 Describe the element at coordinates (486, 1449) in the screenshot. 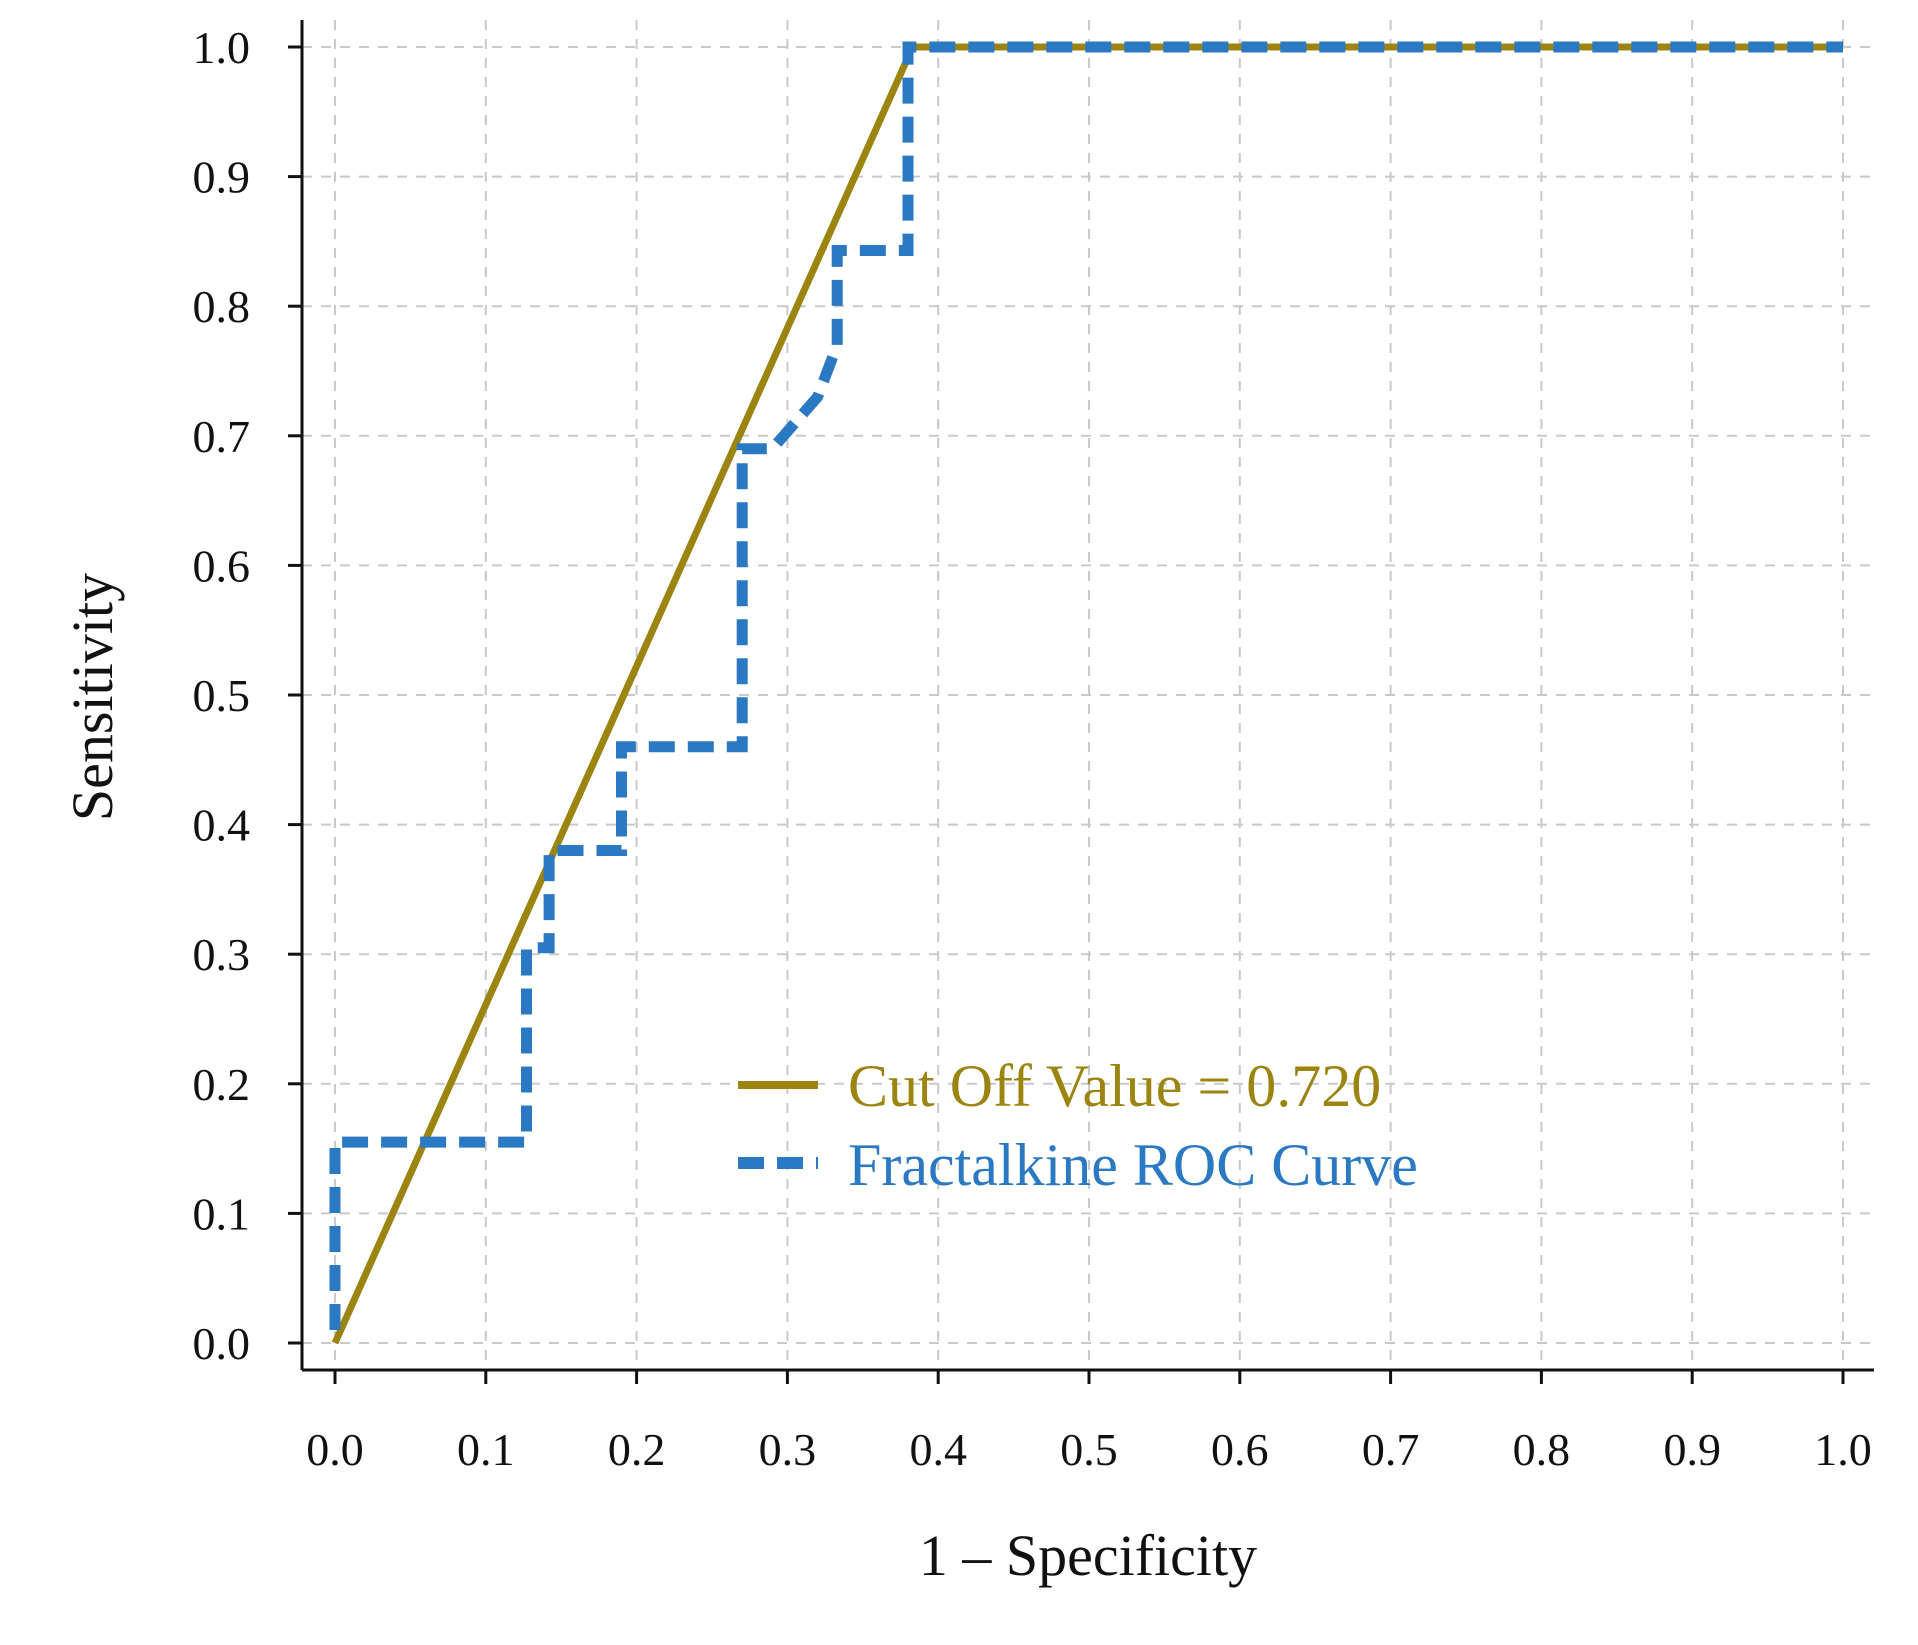

I see `x-tick-label: 0.1` at that location.